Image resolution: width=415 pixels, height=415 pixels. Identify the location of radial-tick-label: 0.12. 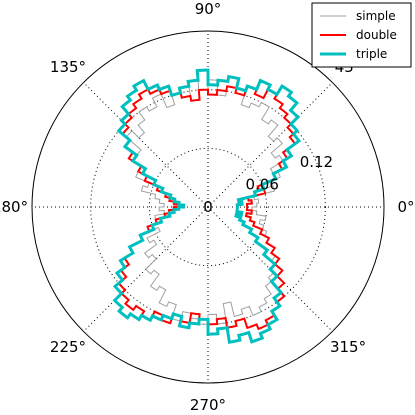
(316, 162).